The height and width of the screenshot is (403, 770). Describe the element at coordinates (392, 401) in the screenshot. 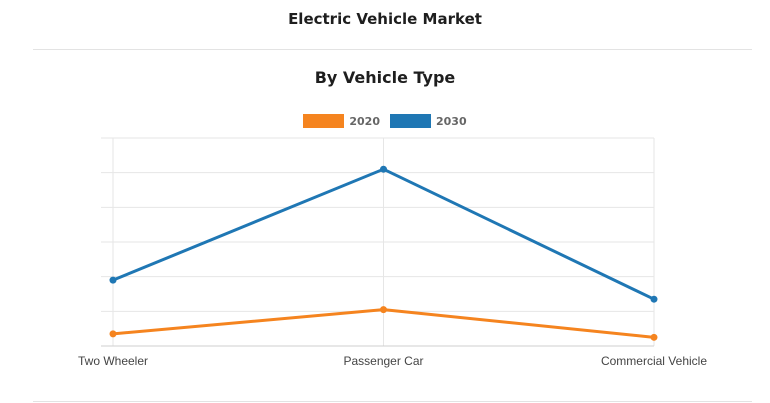

I see `bottom-divider` at that location.